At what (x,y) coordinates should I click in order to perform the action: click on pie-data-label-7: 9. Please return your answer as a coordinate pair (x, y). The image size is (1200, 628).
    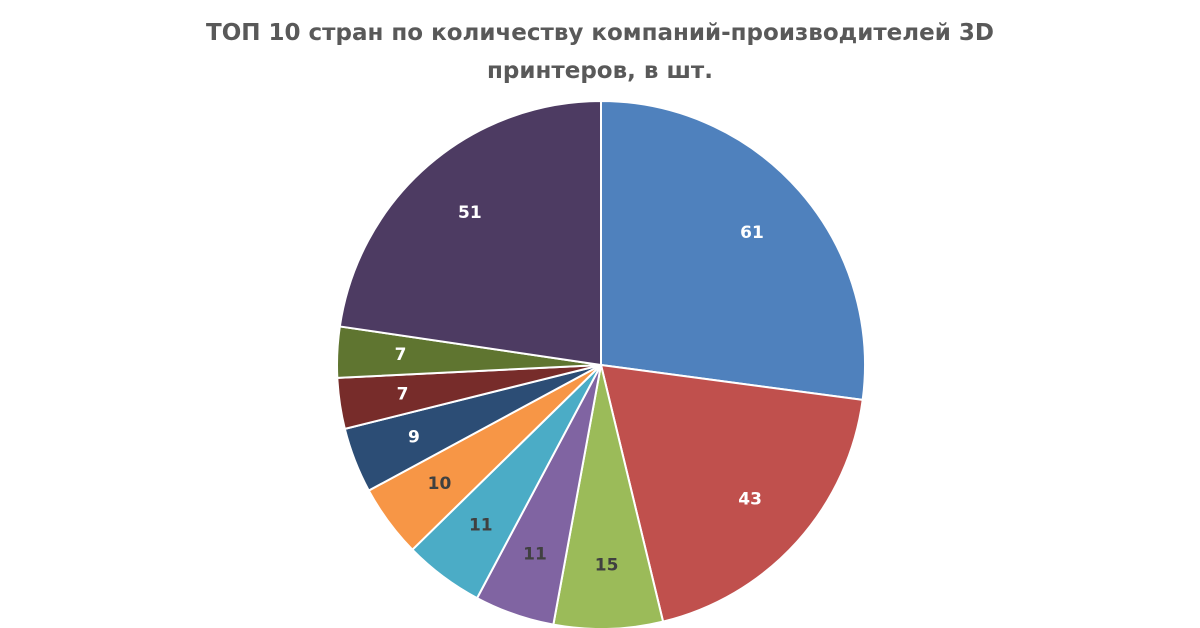
    Looking at the image, I should click on (414, 438).